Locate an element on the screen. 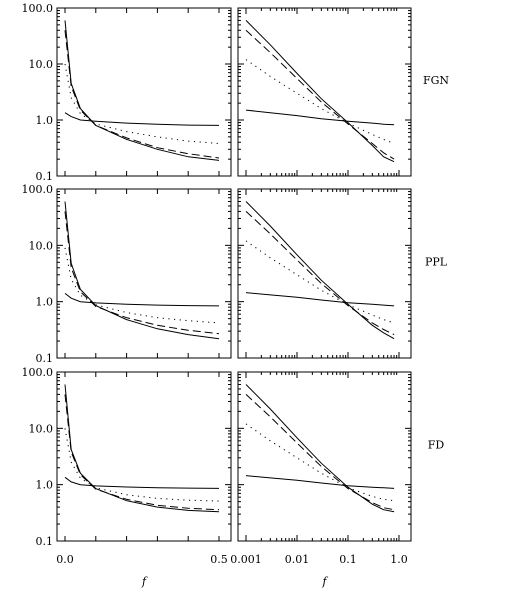 This screenshot has width=512, height=608. ppl-linear-panel is located at coordinates (144, 273).